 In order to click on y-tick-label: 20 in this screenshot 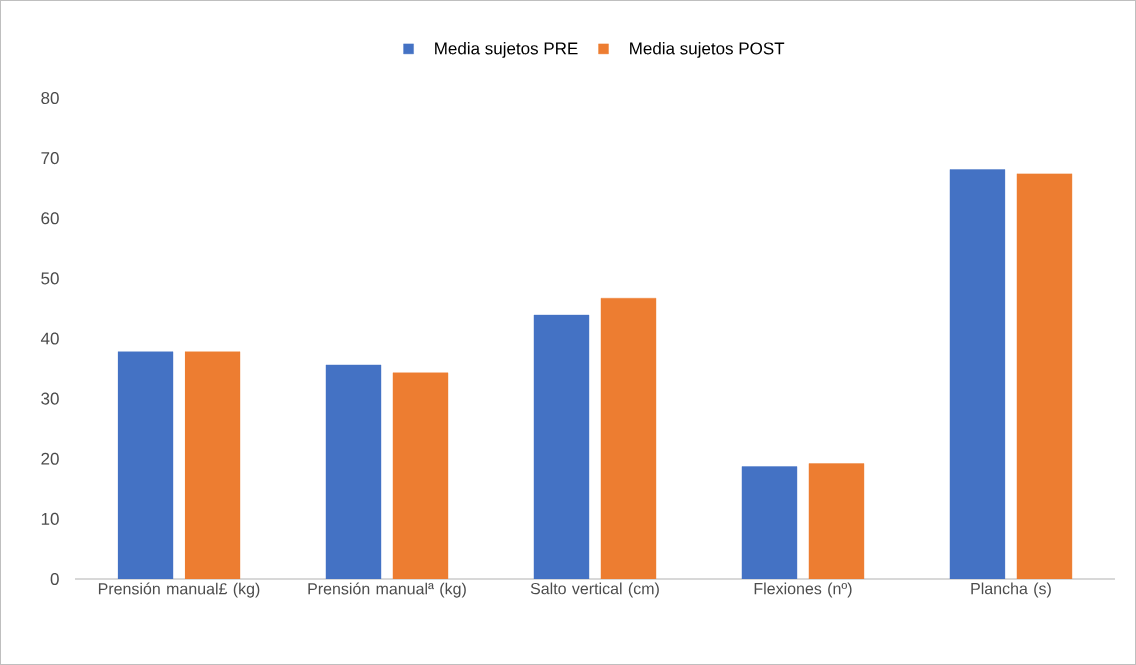, I will do `click(50, 458)`.